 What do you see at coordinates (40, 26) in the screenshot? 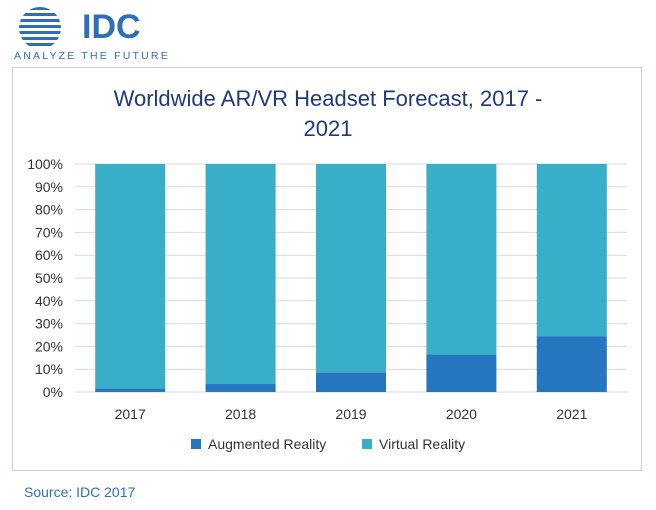
I see `globe-icon` at bounding box center [40, 26].